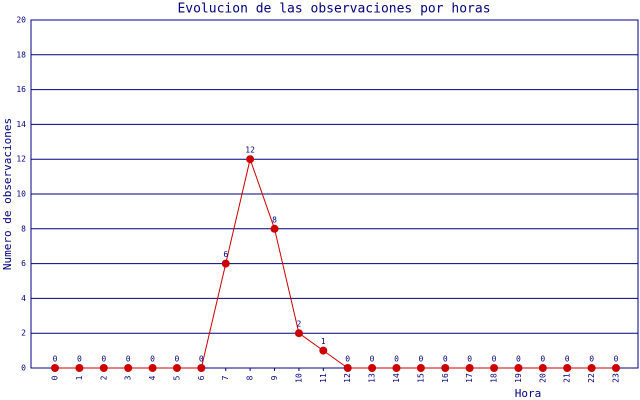 This screenshot has height=400, width=640. What do you see at coordinates (518, 378) in the screenshot?
I see `x-tick-label: 19` at bounding box center [518, 378].